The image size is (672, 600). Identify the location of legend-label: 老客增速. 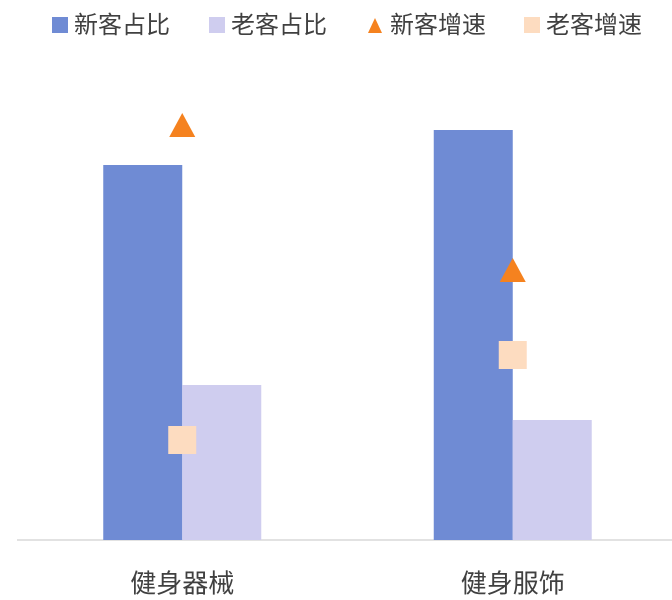
(594, 25).